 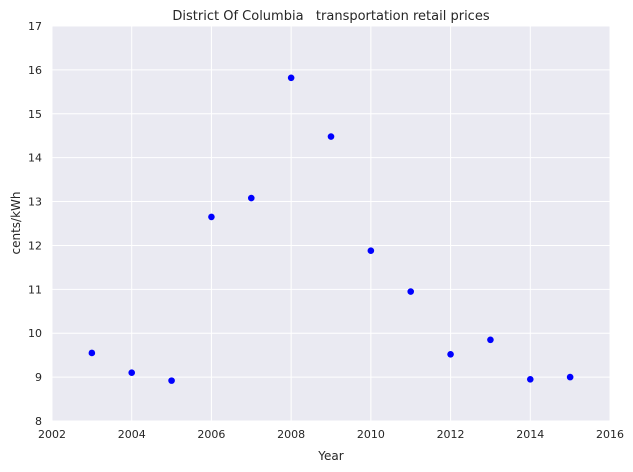 I want to click on x-tick-label: 2004, so click(x=132, y=434).